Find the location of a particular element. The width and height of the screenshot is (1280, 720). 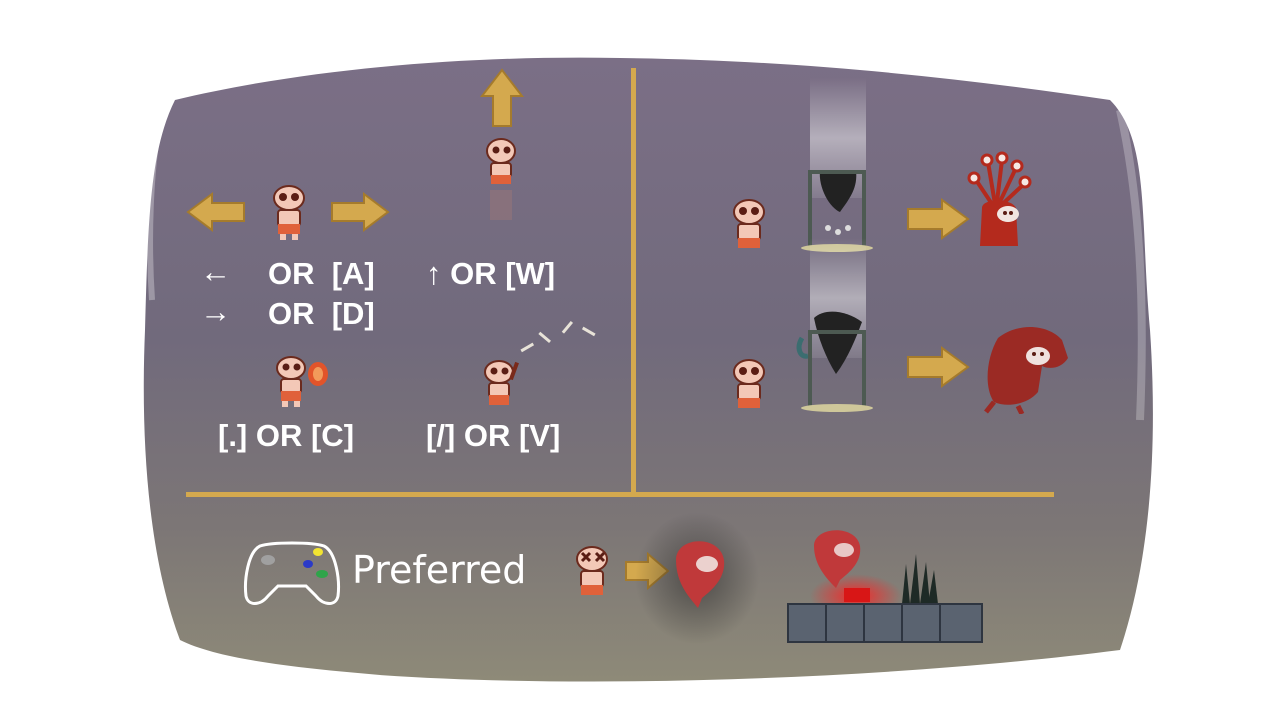

red-ghost-icon is located at coordinates (697, 578).